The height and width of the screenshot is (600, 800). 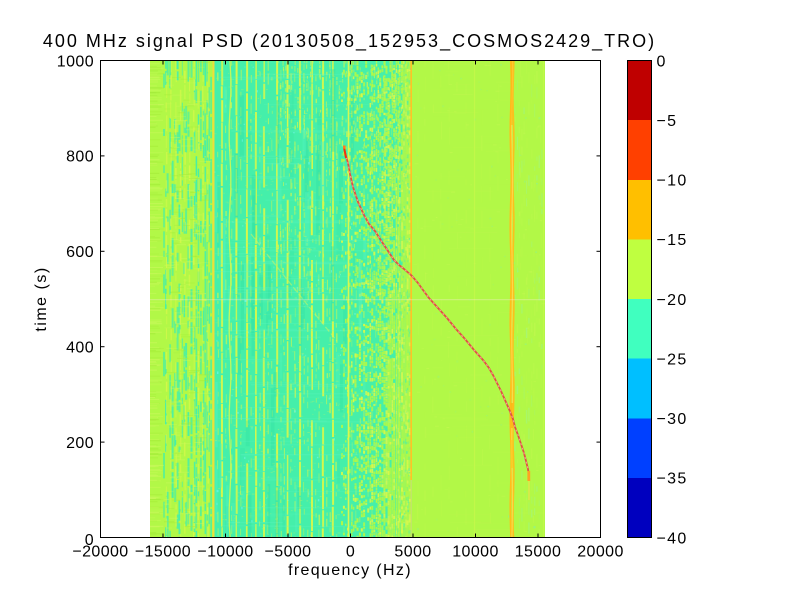 What do you see at coordinates (350, 570) in the screenshot?
I see `svg-text: frequency (Hz)` at bounding box center [350, 570].